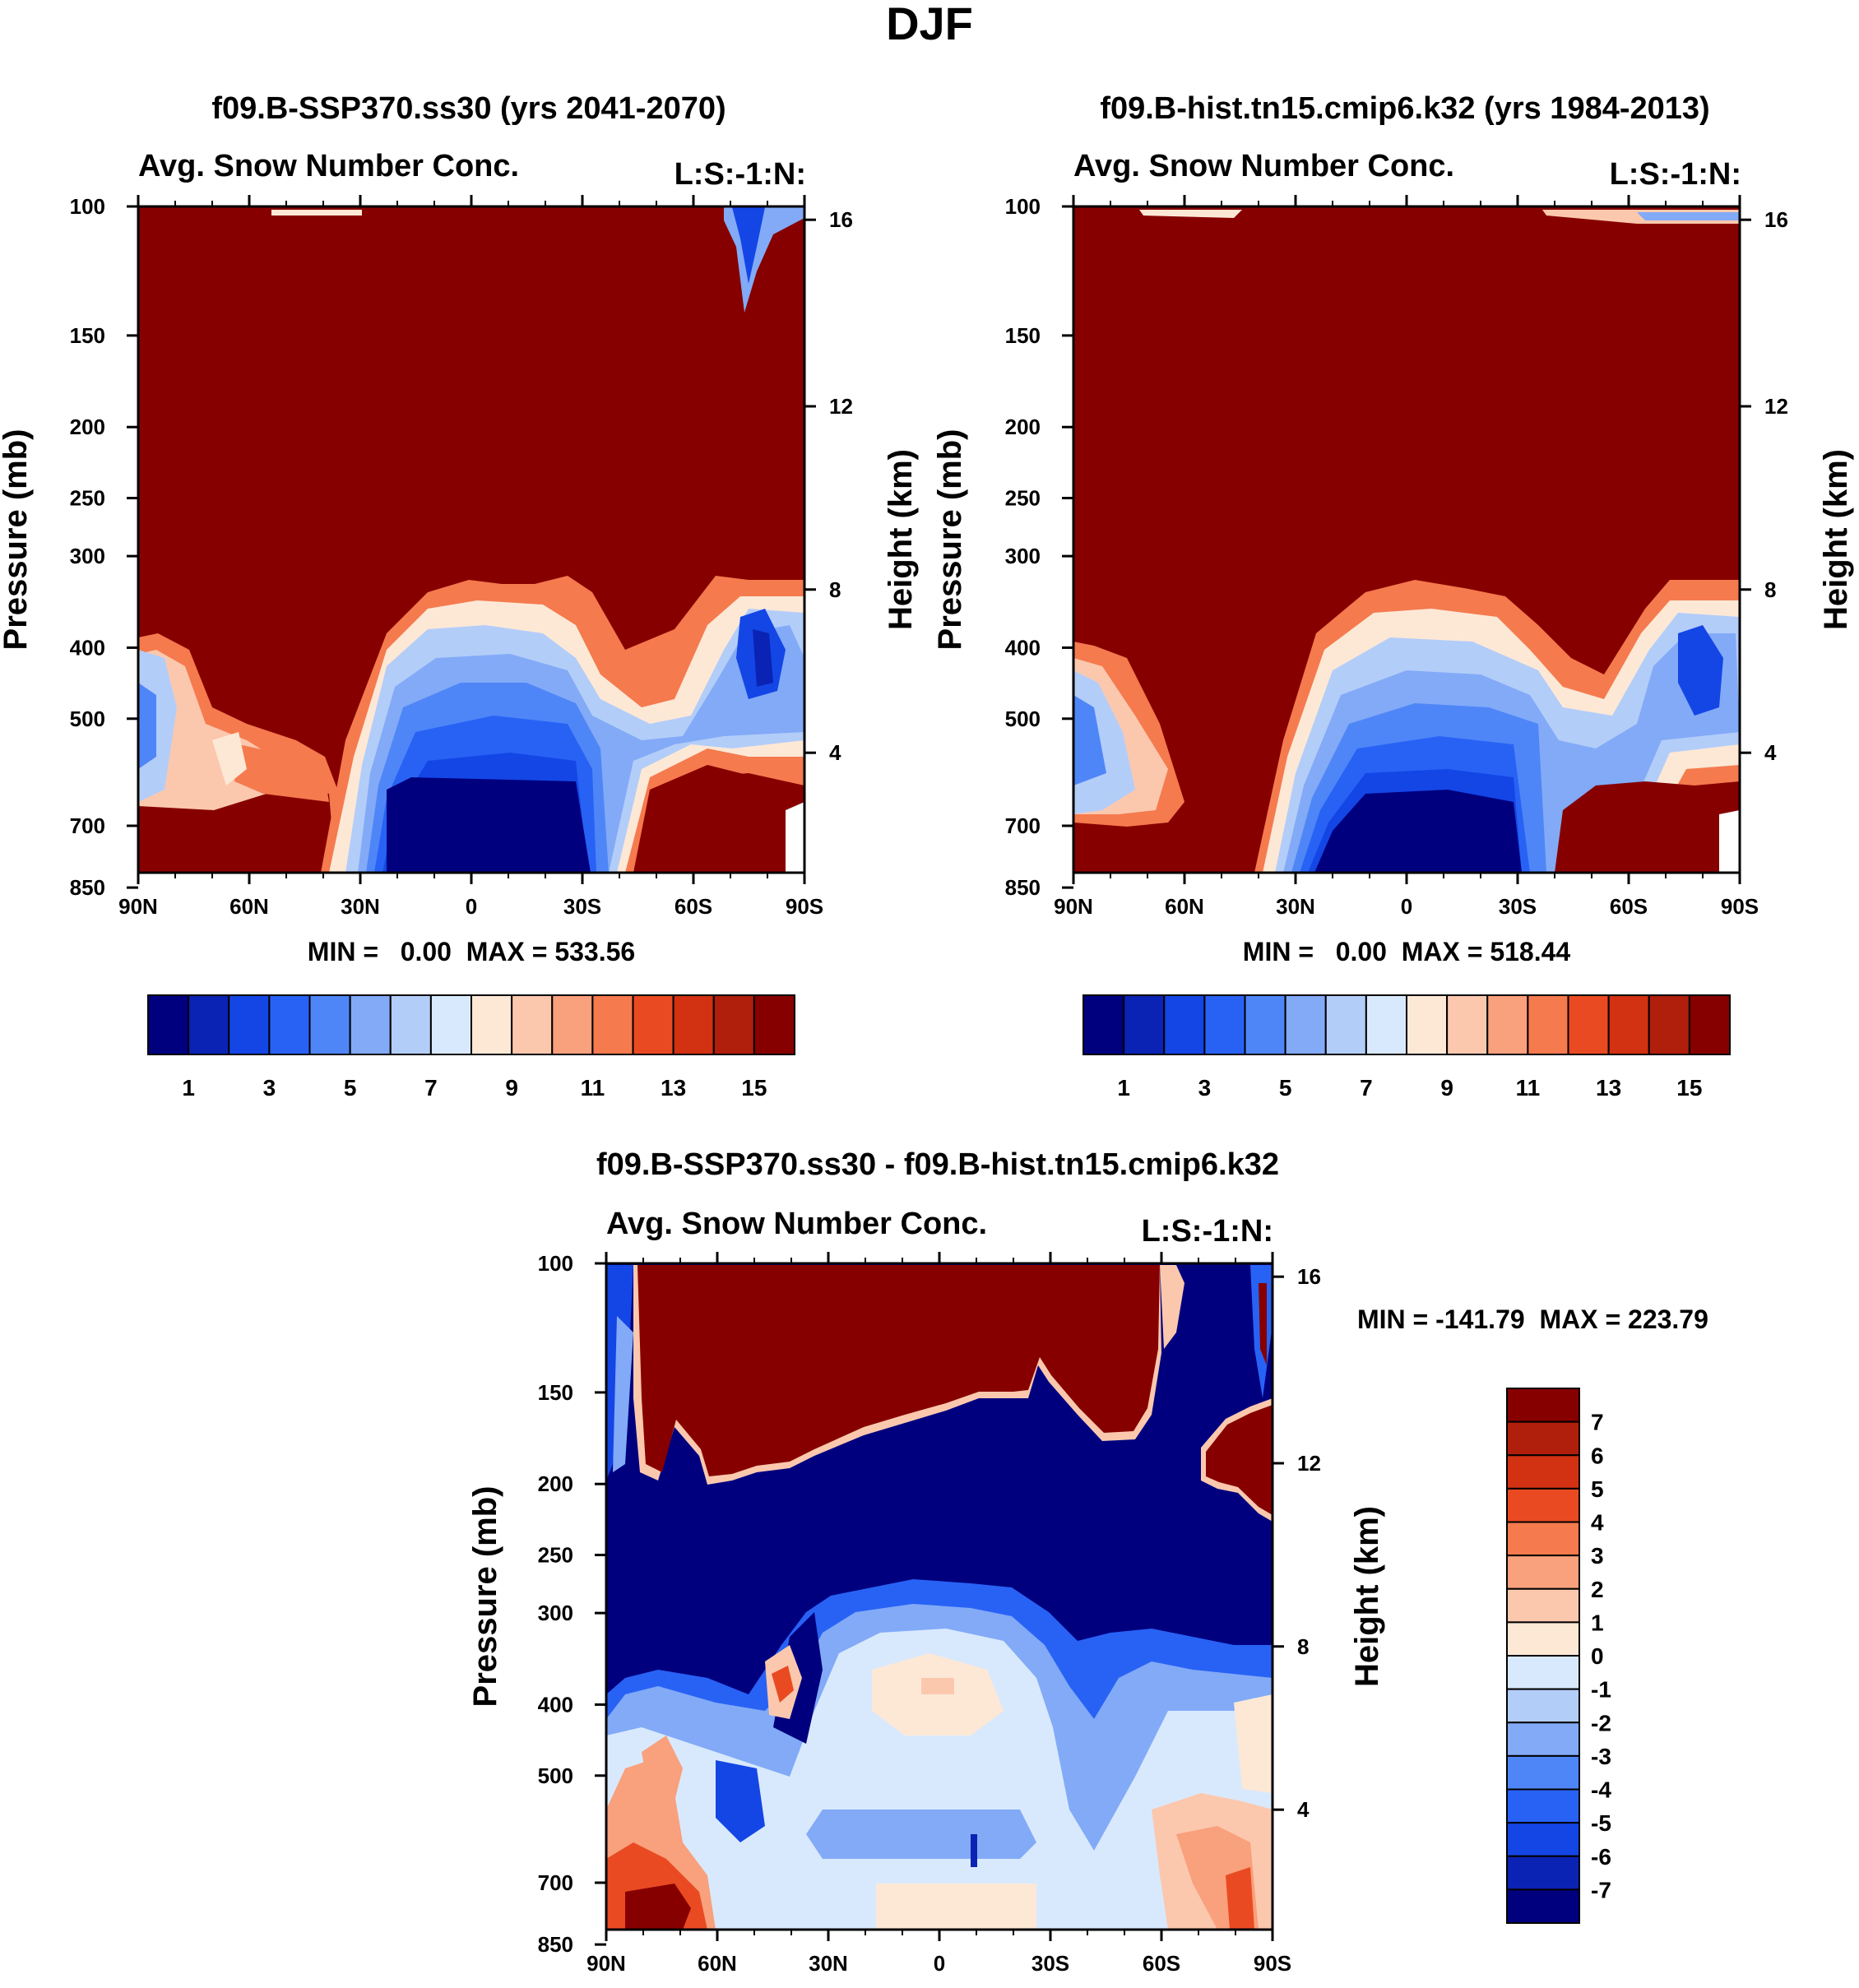  Describe the element at coordinates (1770, 752) in the screenshot. I see `y2-tick-label: 4` at that location.